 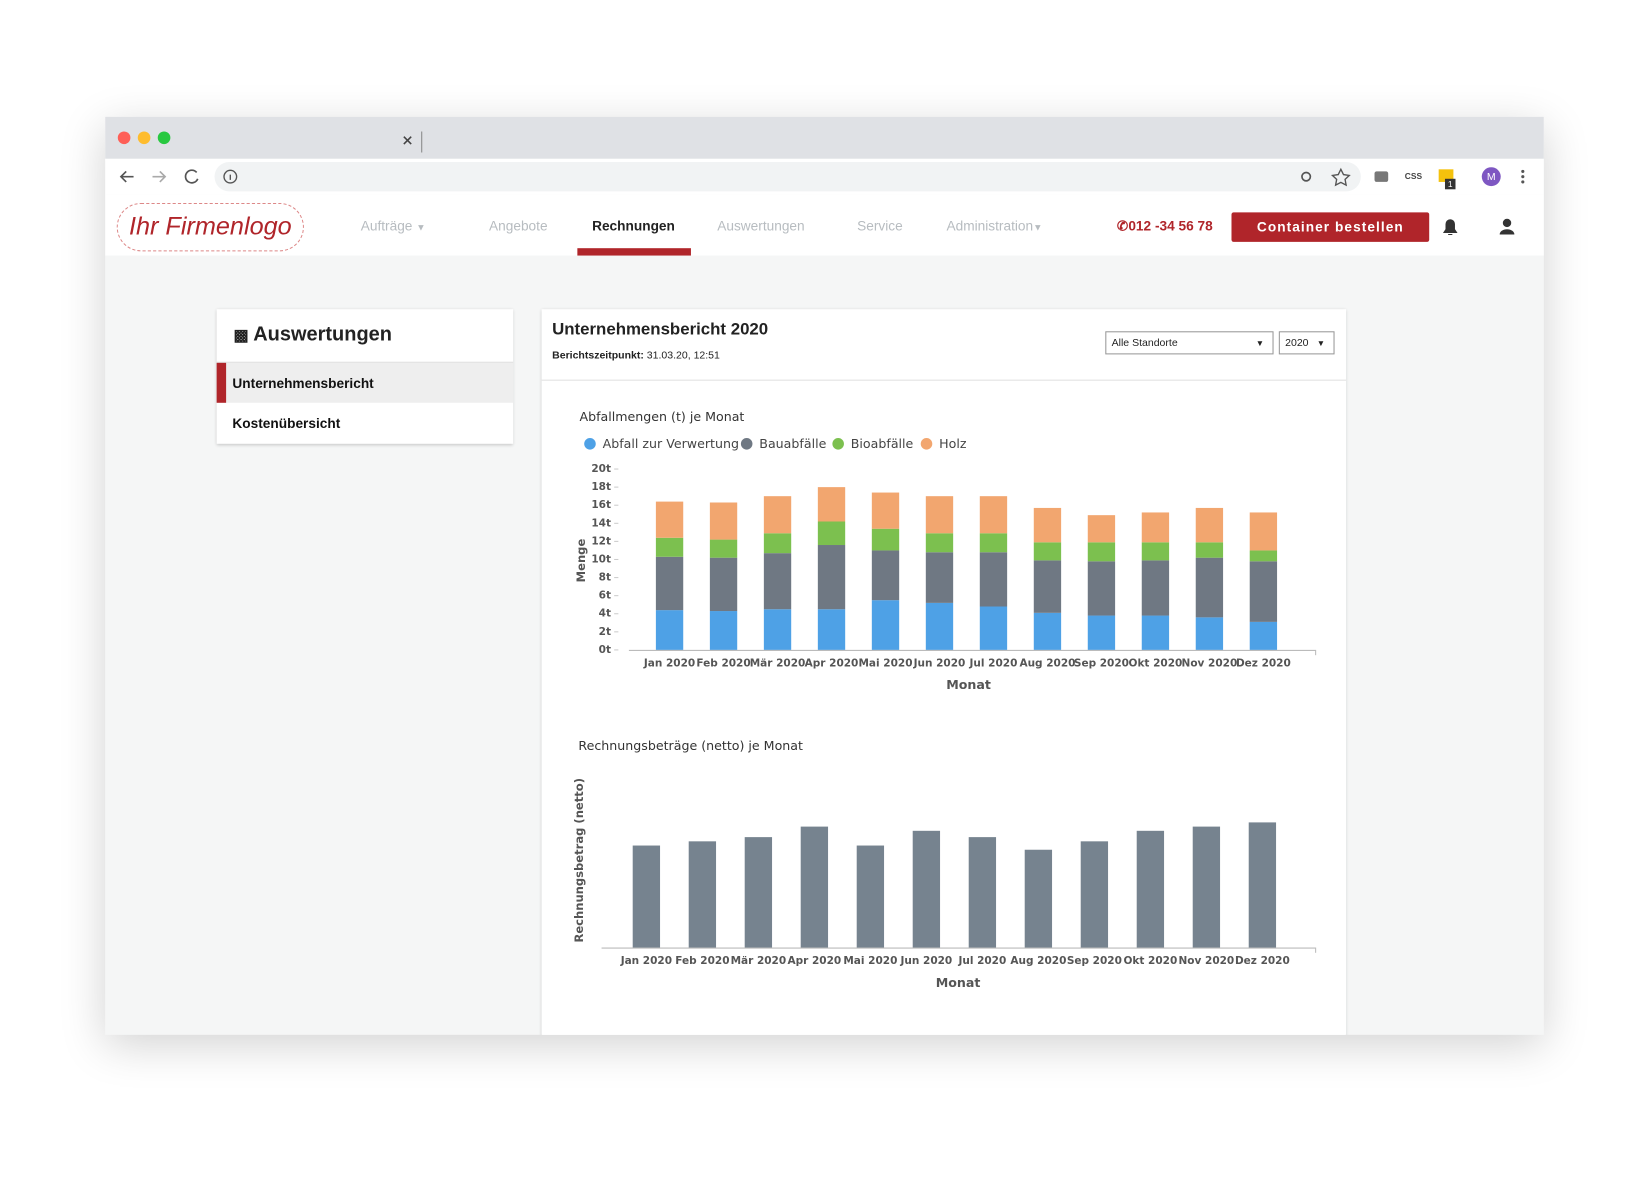 What do you see at coordinates (1450, 227) in the screenshot?
I see `bell-icon` at bounding box center [1450, 227].